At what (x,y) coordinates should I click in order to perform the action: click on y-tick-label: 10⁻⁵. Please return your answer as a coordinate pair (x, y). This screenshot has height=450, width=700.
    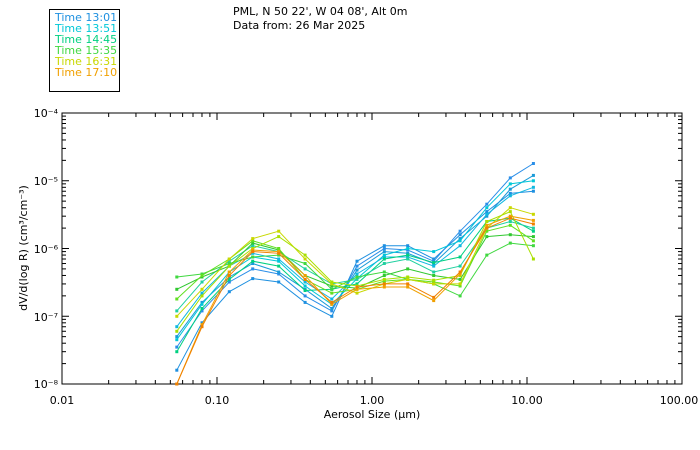
    Looking at the image, I should click on (46, 181).